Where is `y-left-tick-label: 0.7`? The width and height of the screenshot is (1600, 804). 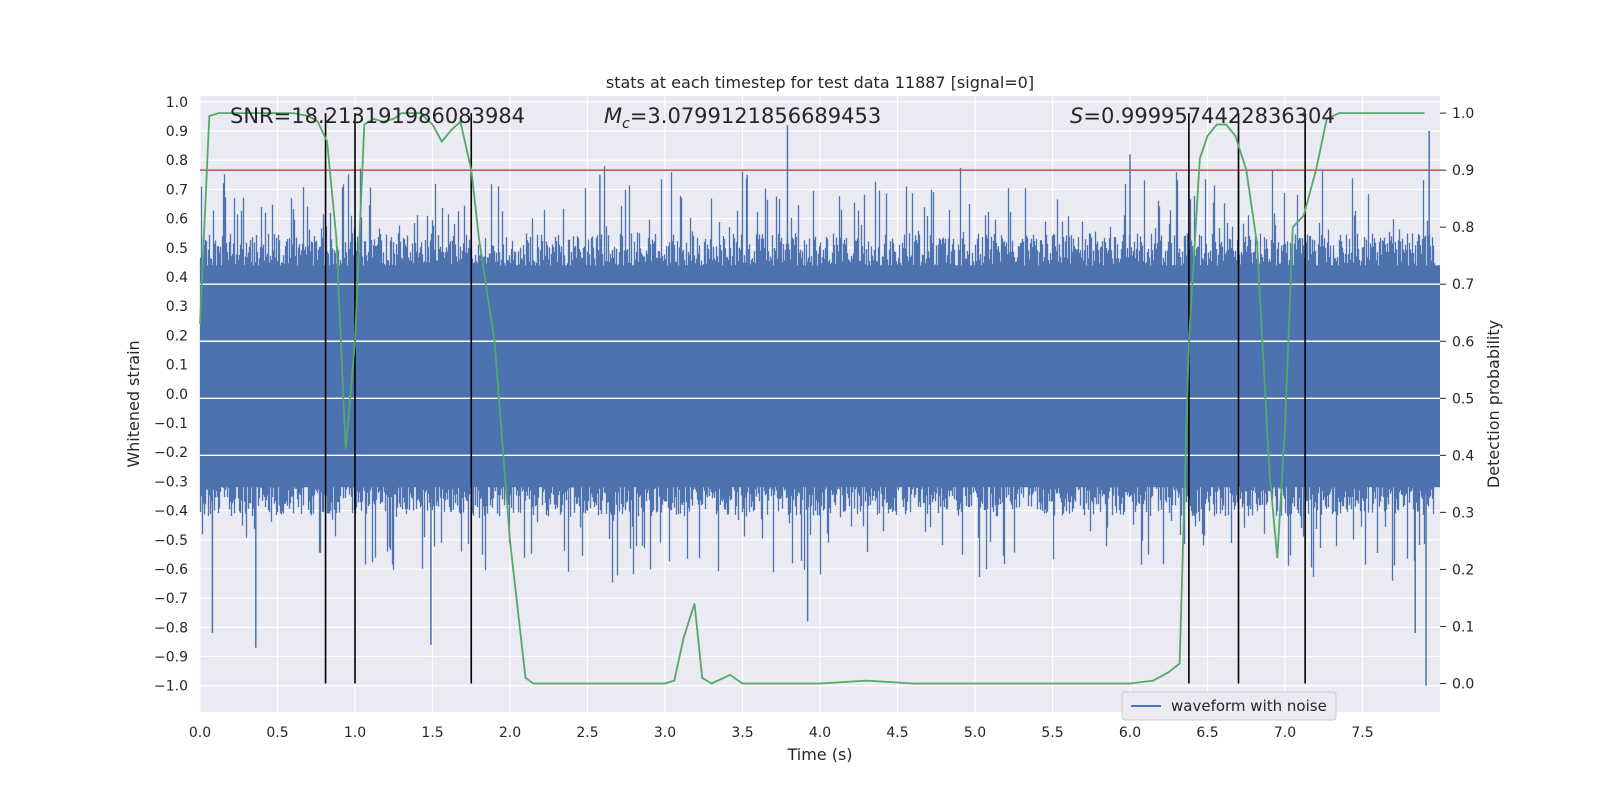 y-left-tick-label: 0.7 is located at coordinates (177, 190).